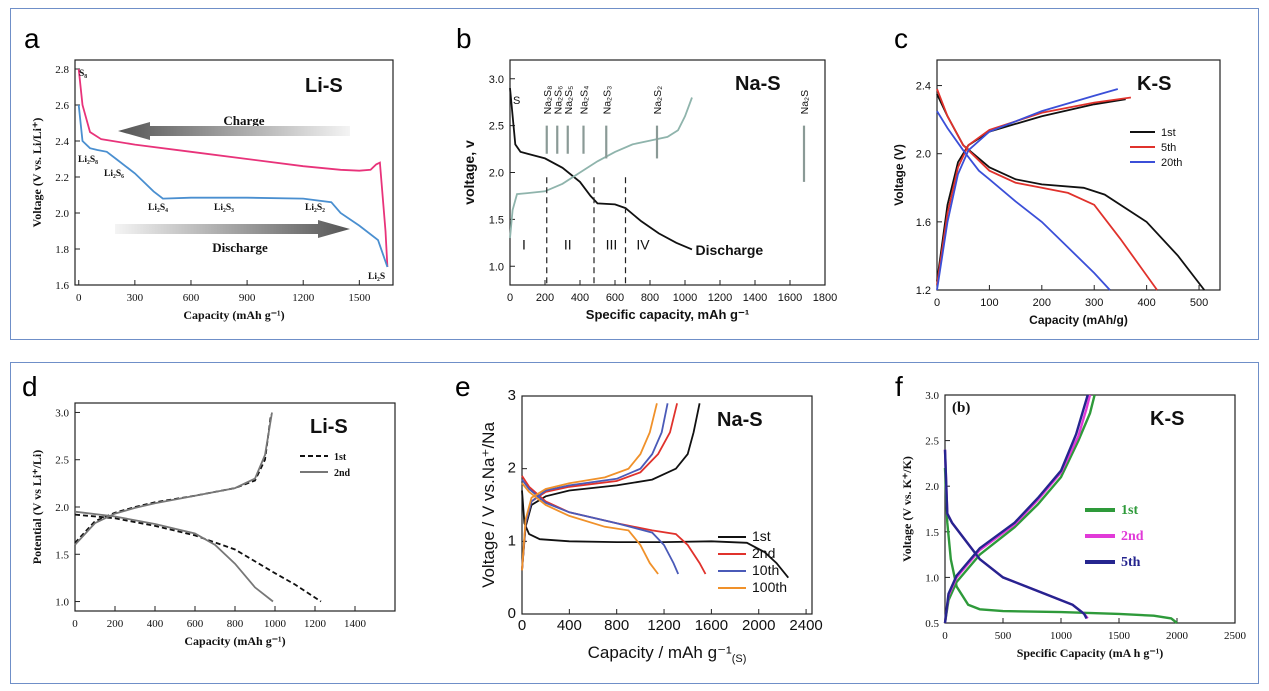 This screenshot has height=691, width=1269. I want to click on region-label: II, so click(568, 244).